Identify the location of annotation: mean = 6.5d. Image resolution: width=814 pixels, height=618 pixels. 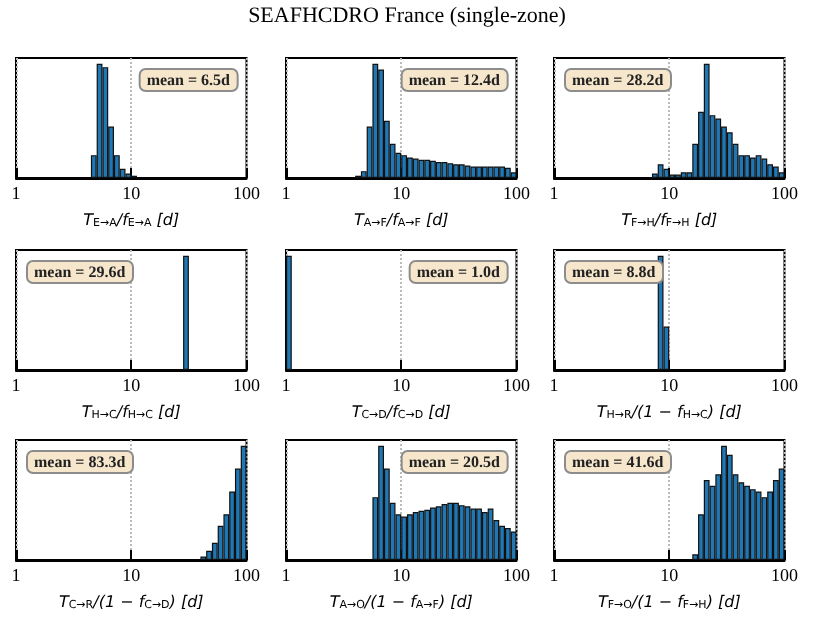
(189, 80).